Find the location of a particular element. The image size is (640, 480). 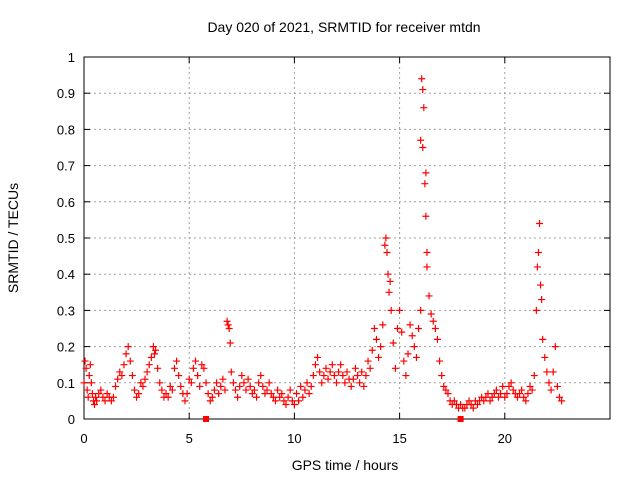

y-tick-label: 0.1 is located at coordinates (66, 383).